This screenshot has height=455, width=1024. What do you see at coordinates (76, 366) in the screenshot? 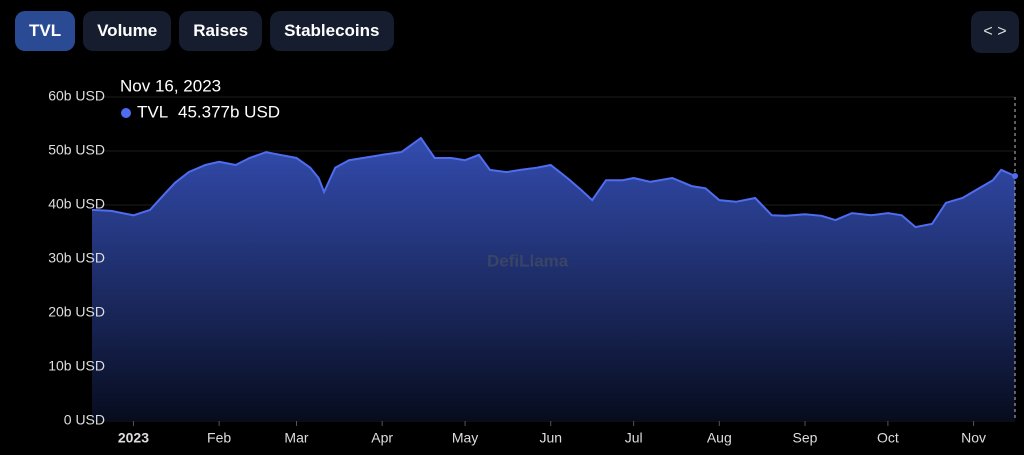
I see `y-tick-label: 10b USD` at bounding box center [76, 366].